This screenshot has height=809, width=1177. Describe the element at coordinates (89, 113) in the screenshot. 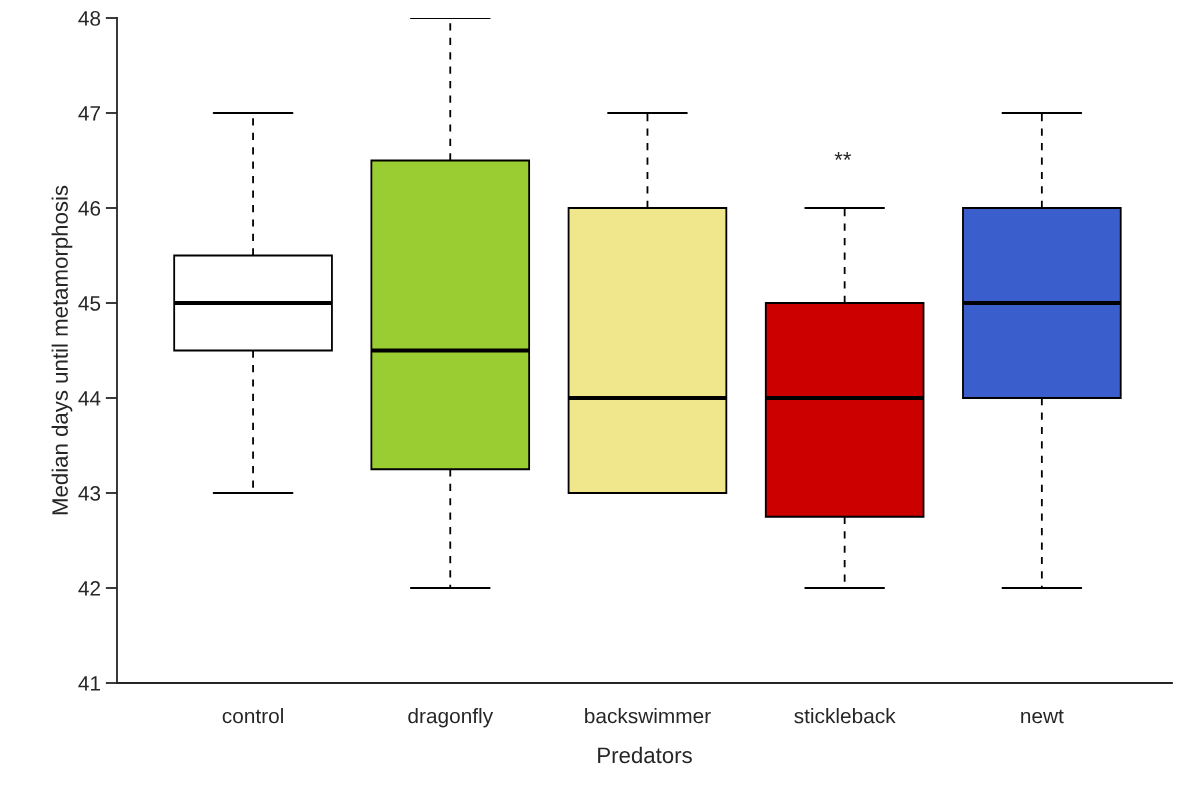

I see `y-tick-label: 47` at that location.